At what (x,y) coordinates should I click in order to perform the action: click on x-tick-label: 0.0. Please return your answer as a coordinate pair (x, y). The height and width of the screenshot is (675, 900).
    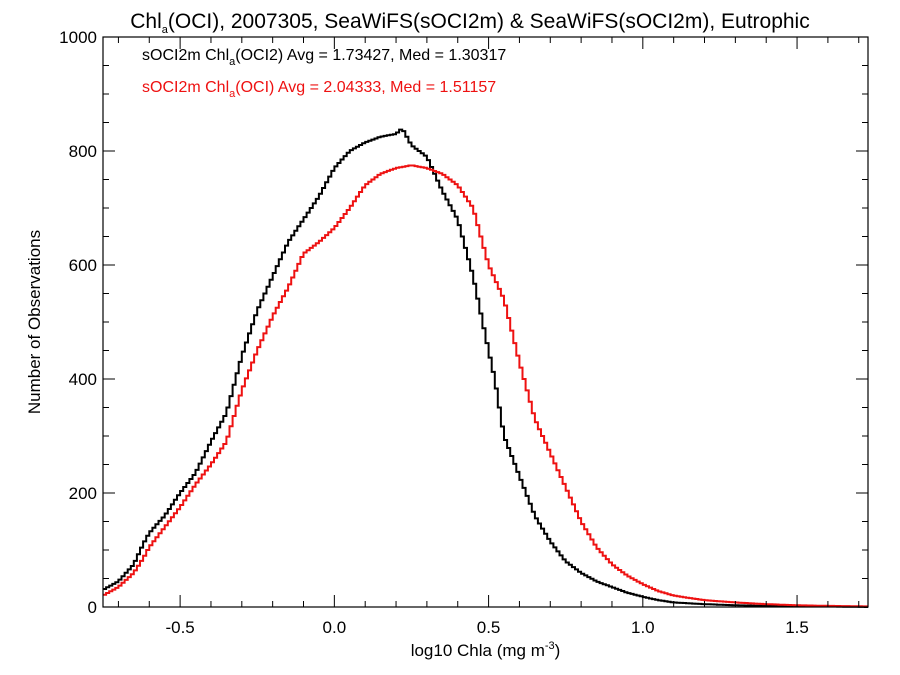
    Looking at the image, I should click on (335, 627).